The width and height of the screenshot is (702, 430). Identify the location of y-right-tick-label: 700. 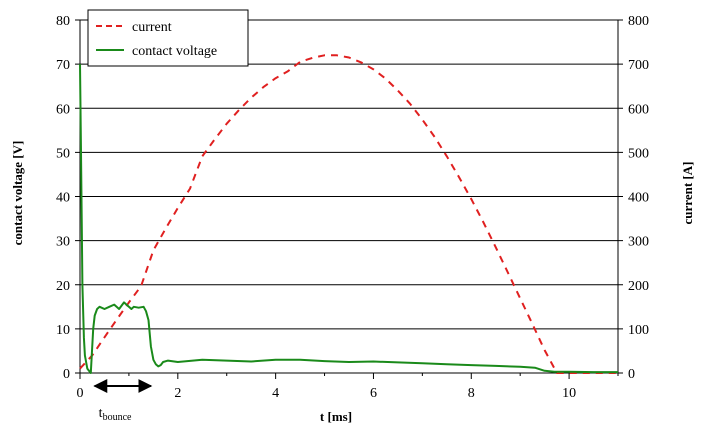
(638, 65).